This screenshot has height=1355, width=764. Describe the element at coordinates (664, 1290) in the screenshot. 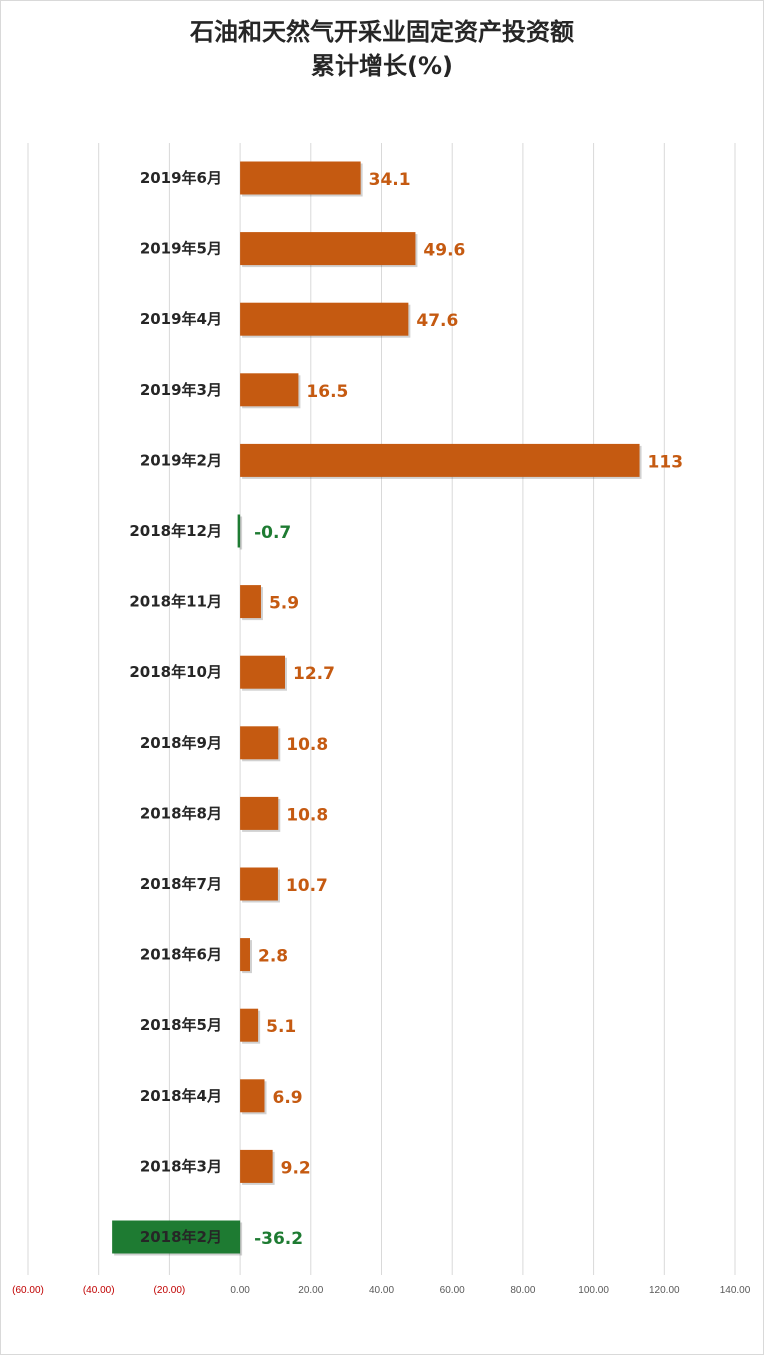

I see `x-tick-label: 120.00` at that location.